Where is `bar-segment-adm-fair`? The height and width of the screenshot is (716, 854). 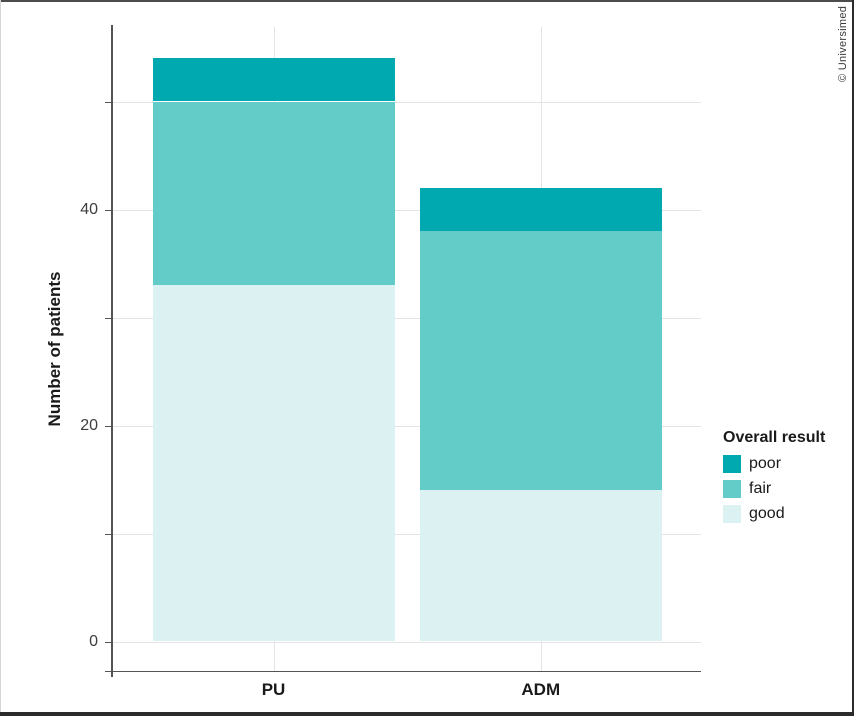 bar-segment-adm-fair is located at coordinates (540, 361).